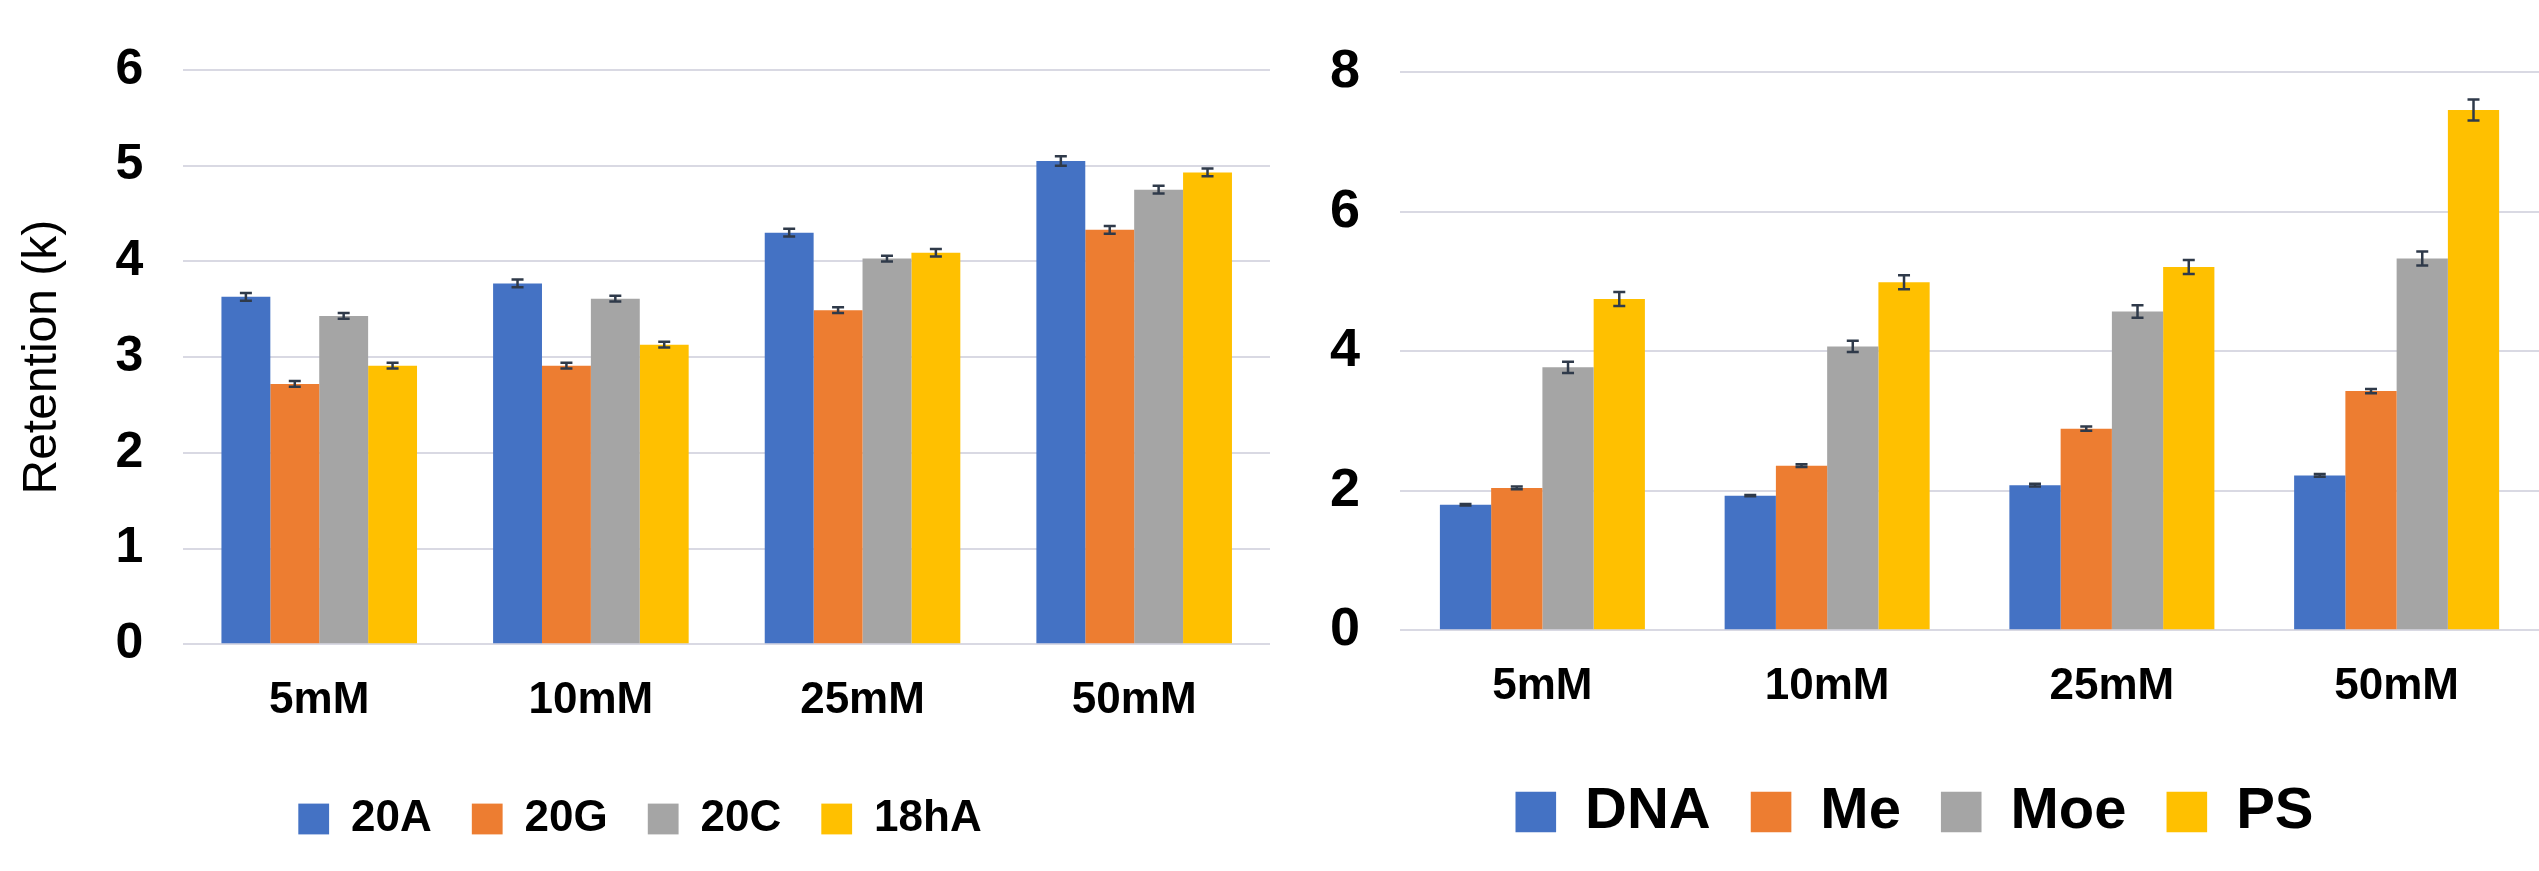 This screenshot has height=871, width=2539. I want to click on y-tick-label: 1, so click(129, 545).